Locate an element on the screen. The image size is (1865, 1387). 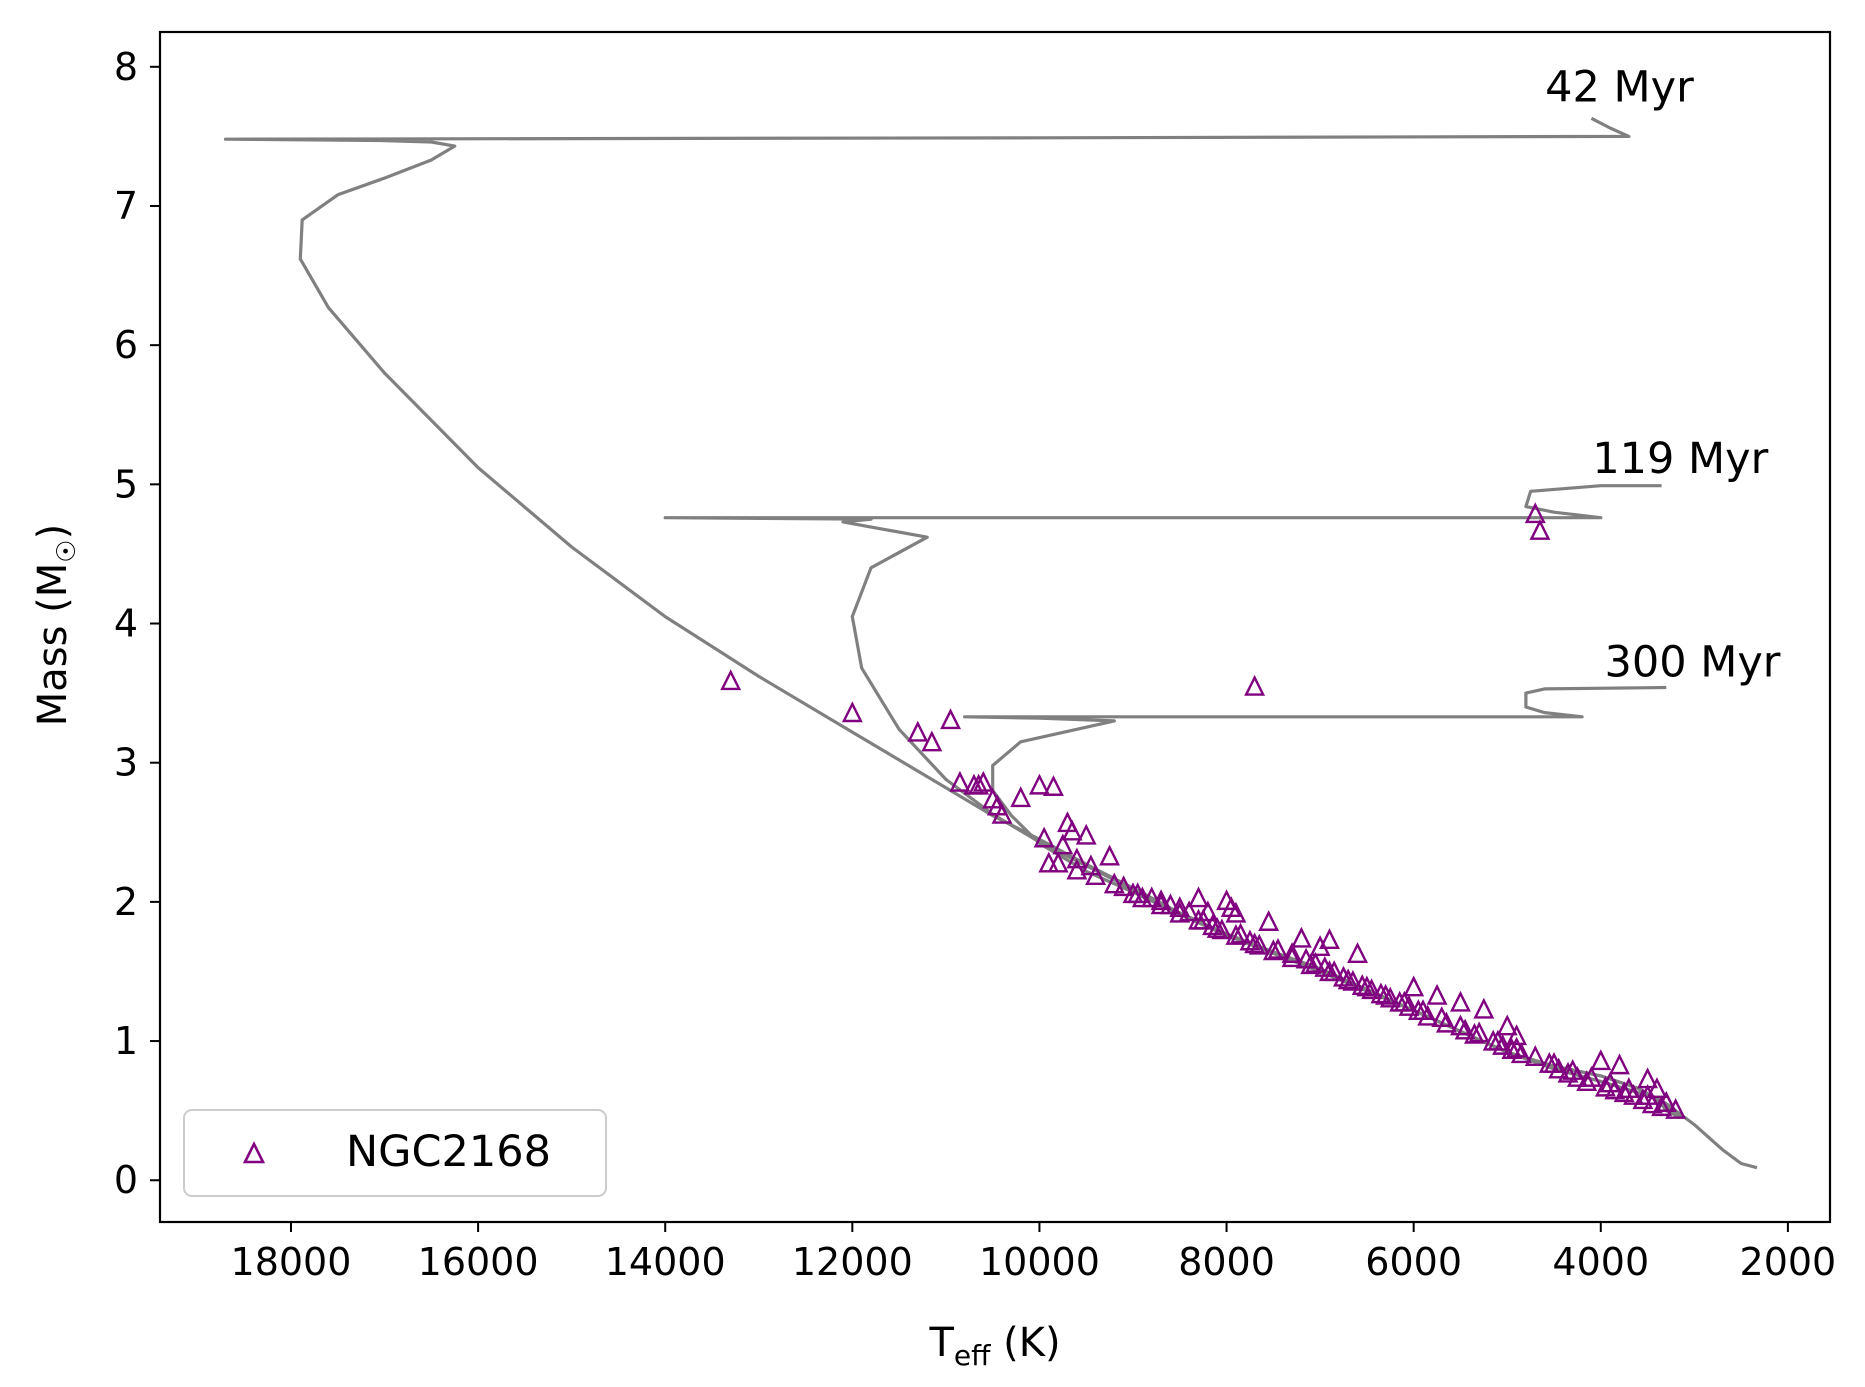
y-tick-label: 0 is located at coordinates (126, 1180).